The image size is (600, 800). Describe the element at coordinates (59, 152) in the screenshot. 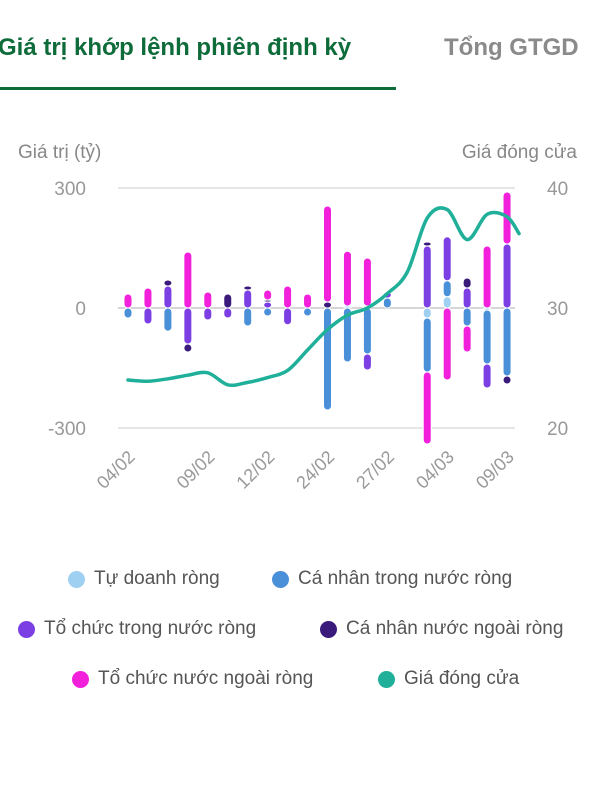

I see `left-axis-title: Giá trị (tỷ)` at that location.